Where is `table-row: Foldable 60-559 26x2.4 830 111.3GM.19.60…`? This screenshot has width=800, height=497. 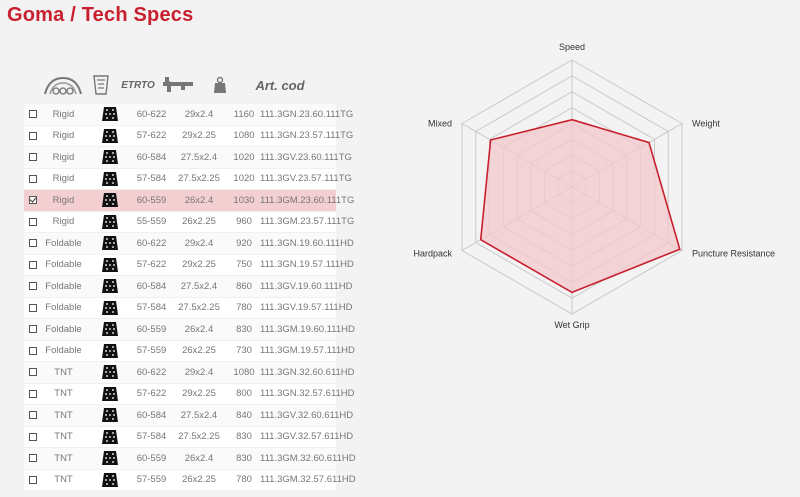
table-row: Foldable 60-559 26x2.4 830 111.3GM.19.60… is located at coordinates (189, 330).